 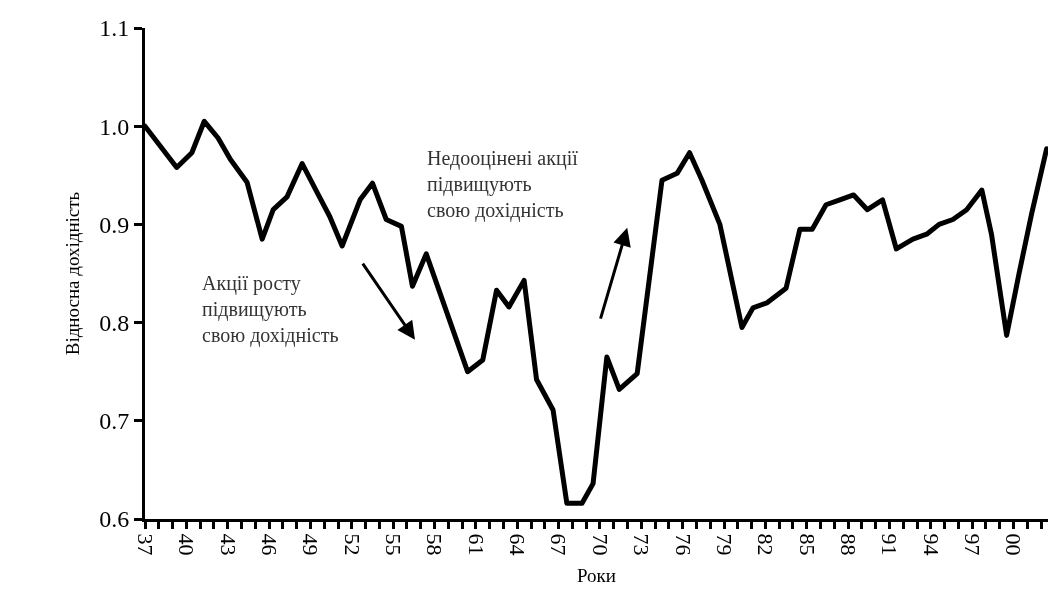 I want to click on x-tick-label: 79, so click(x=724, y=544).